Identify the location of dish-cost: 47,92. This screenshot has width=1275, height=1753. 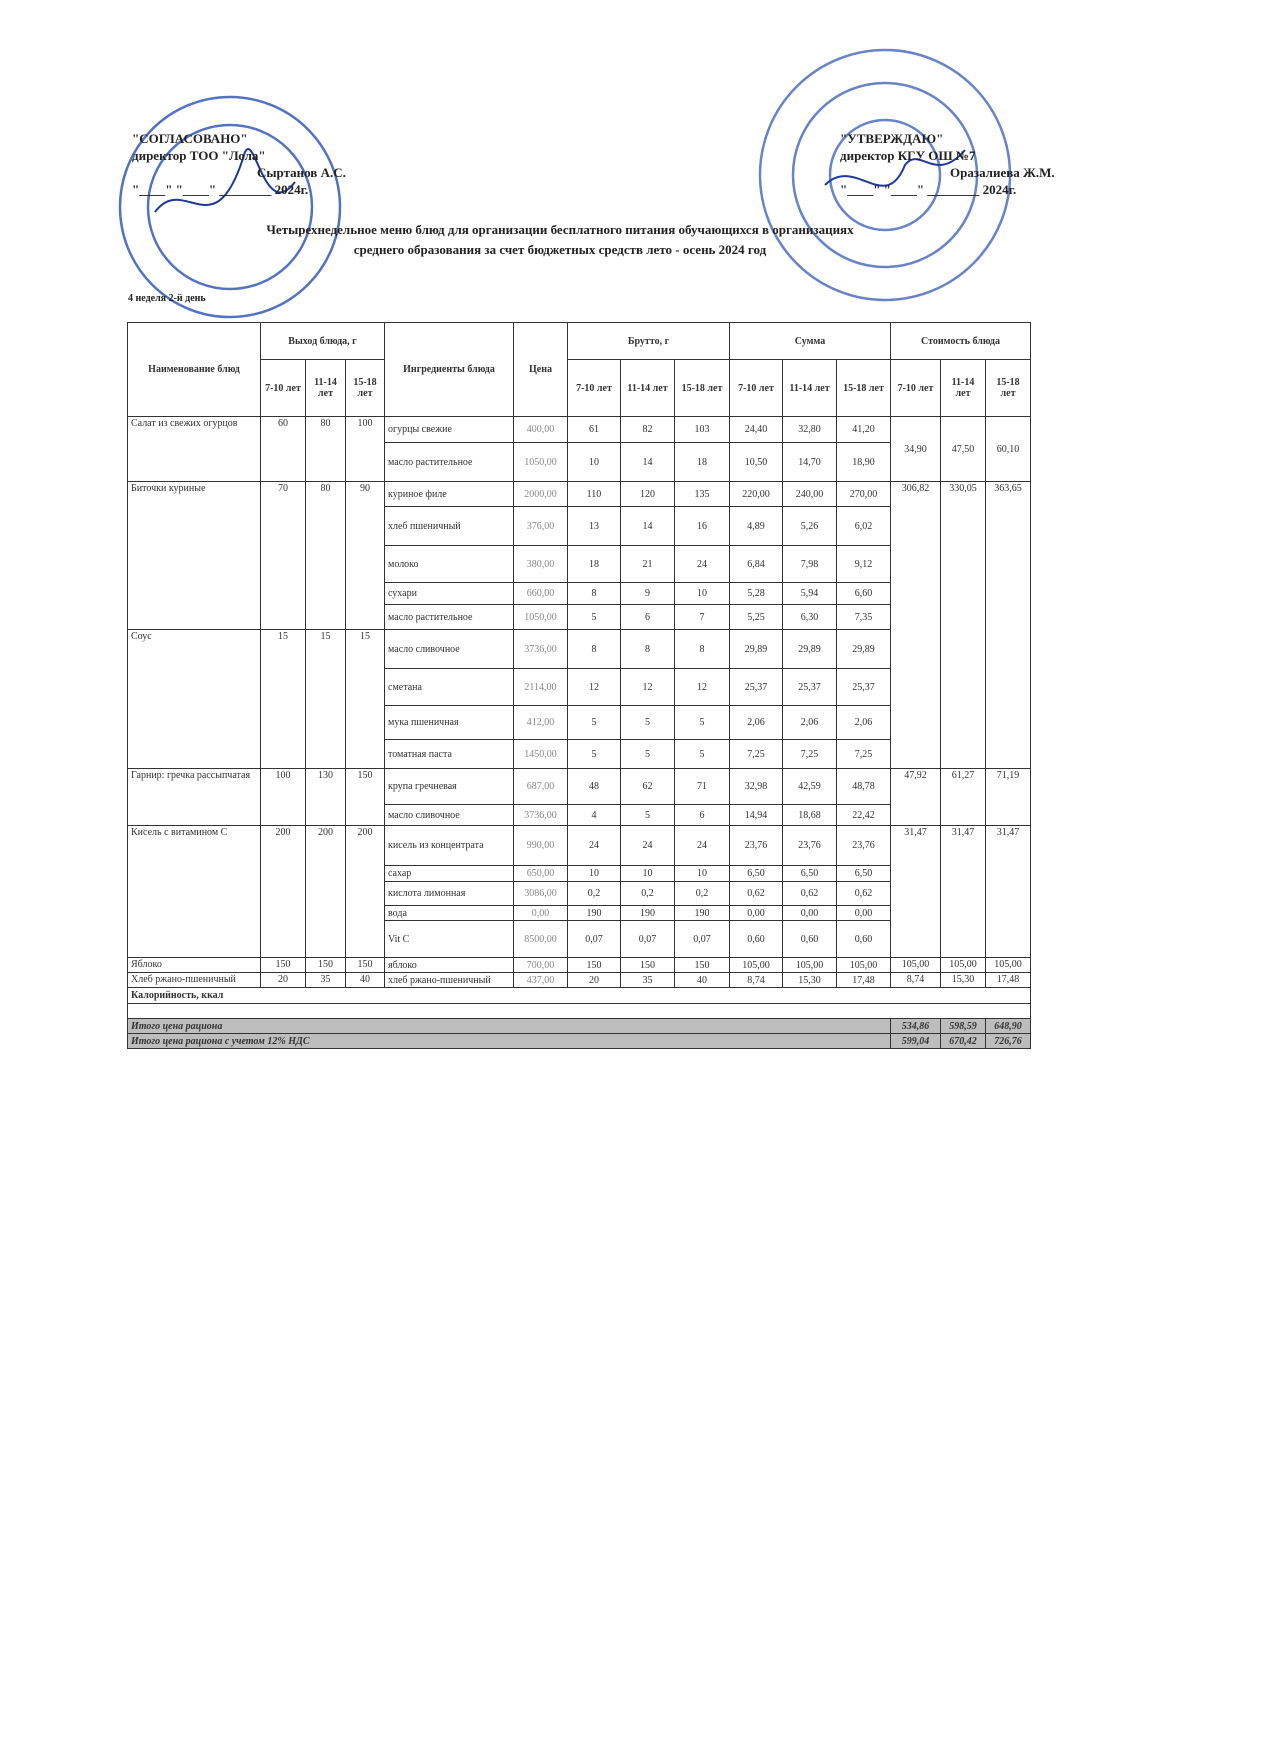
(915, 797).